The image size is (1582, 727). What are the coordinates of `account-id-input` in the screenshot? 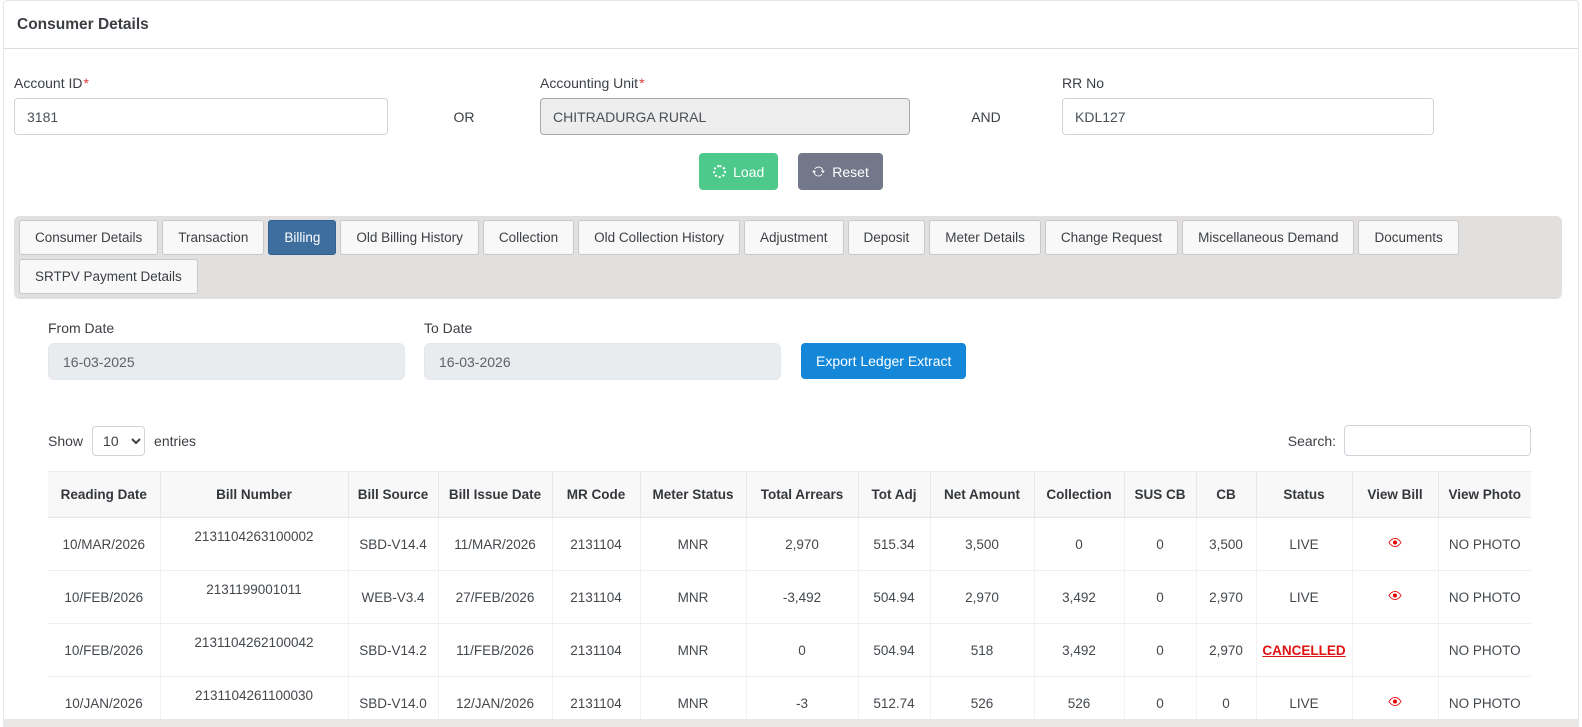 It's located at (201, 116).